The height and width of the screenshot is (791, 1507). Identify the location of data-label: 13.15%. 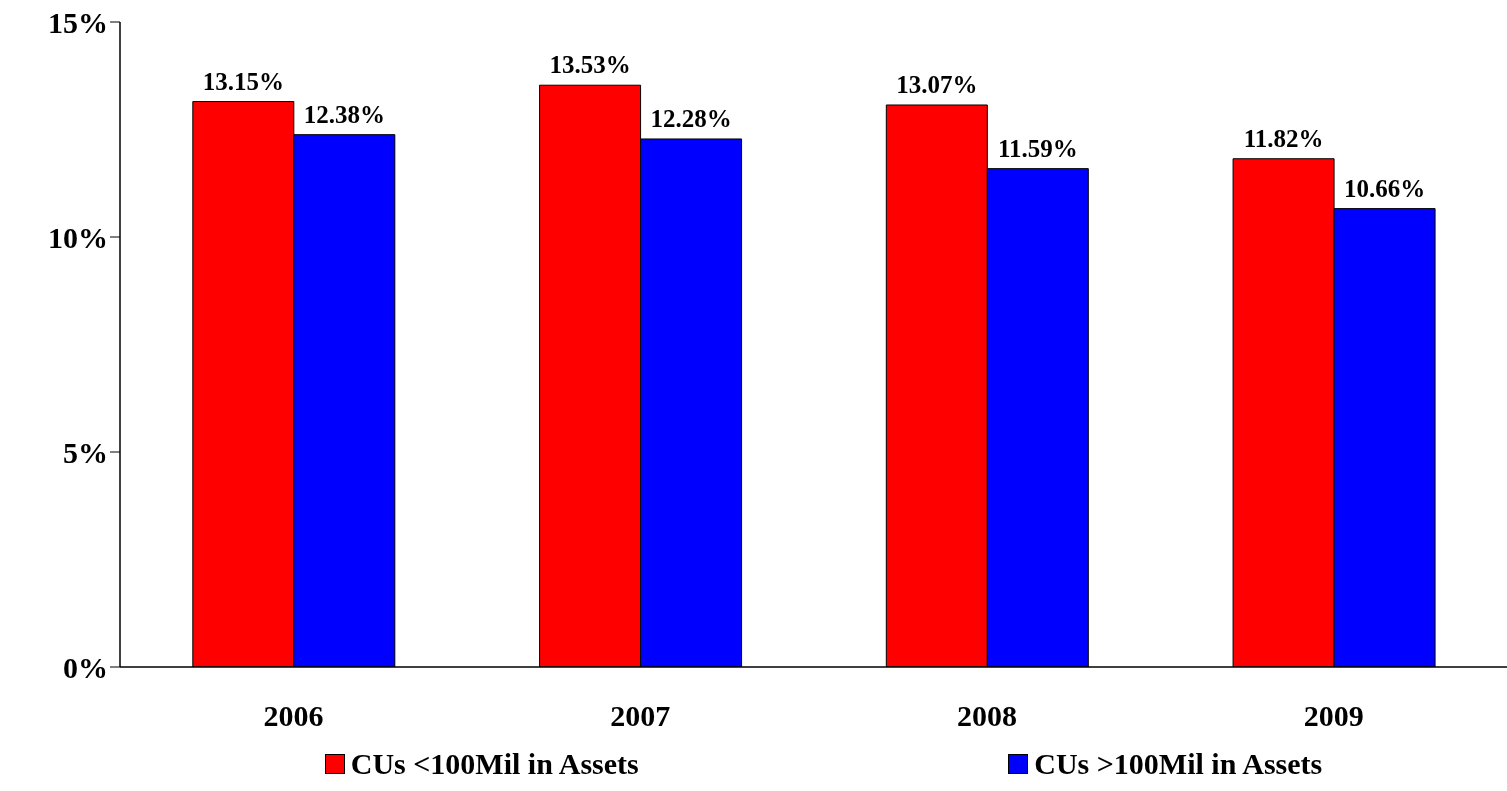
(243, 81).